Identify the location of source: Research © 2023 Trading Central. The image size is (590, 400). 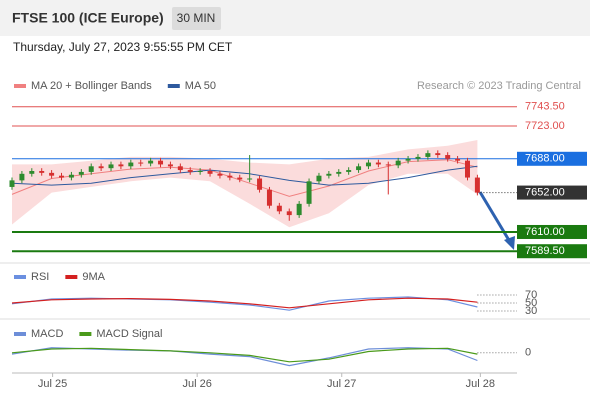
(499, 86).